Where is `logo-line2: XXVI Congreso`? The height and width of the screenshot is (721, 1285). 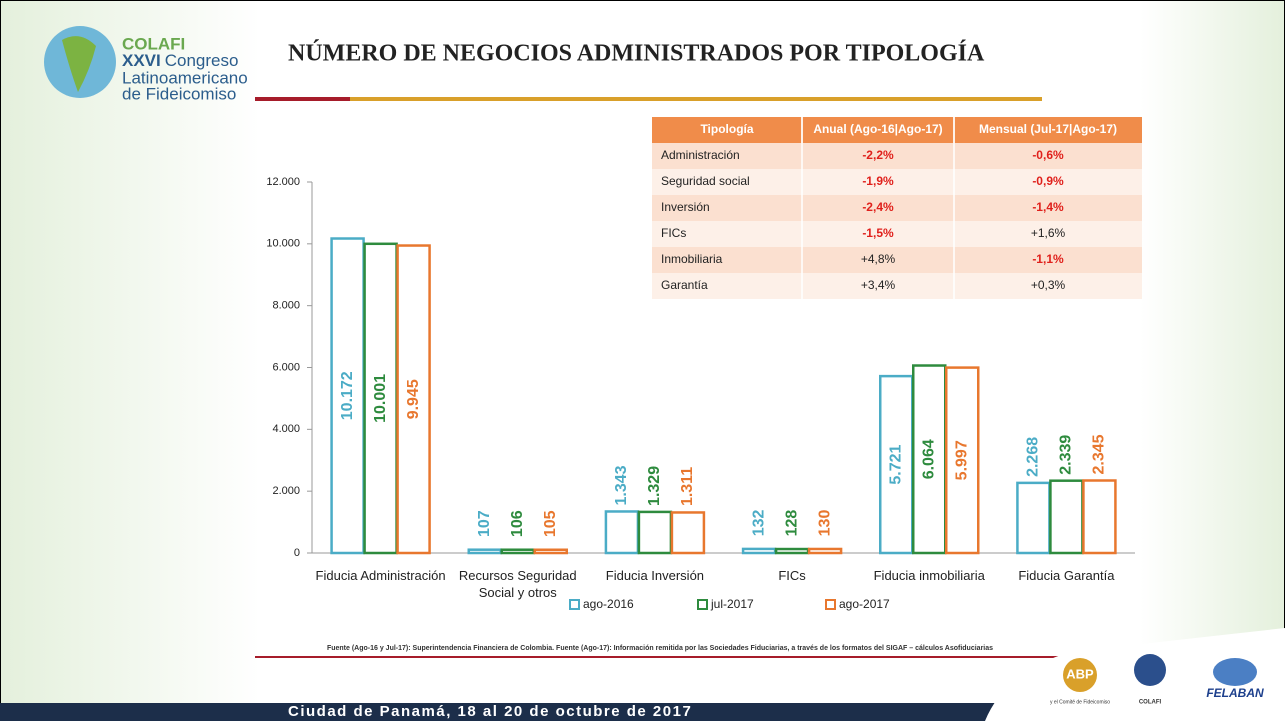
logo-line2: XXVI Congreso is located at coordinates (180, 60).